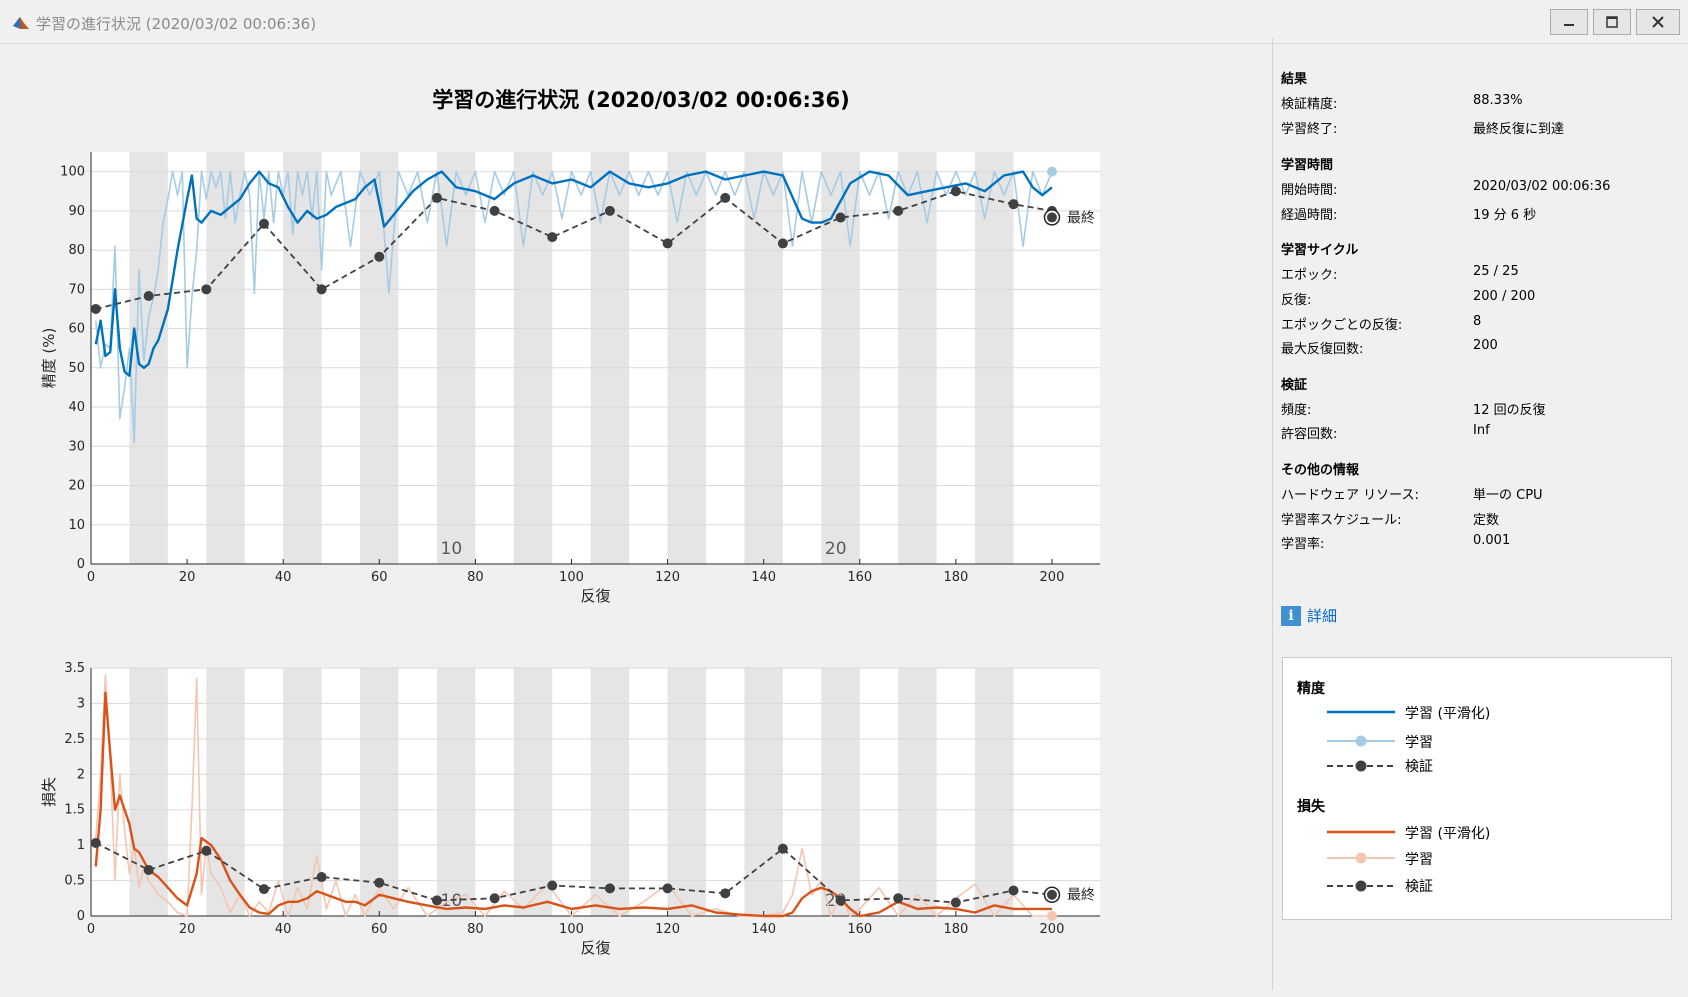  What do you see at coordinates (1309, 275) in the screenshot?
I see `epoch-key: エポック:` at bounding box center [1309, 275].